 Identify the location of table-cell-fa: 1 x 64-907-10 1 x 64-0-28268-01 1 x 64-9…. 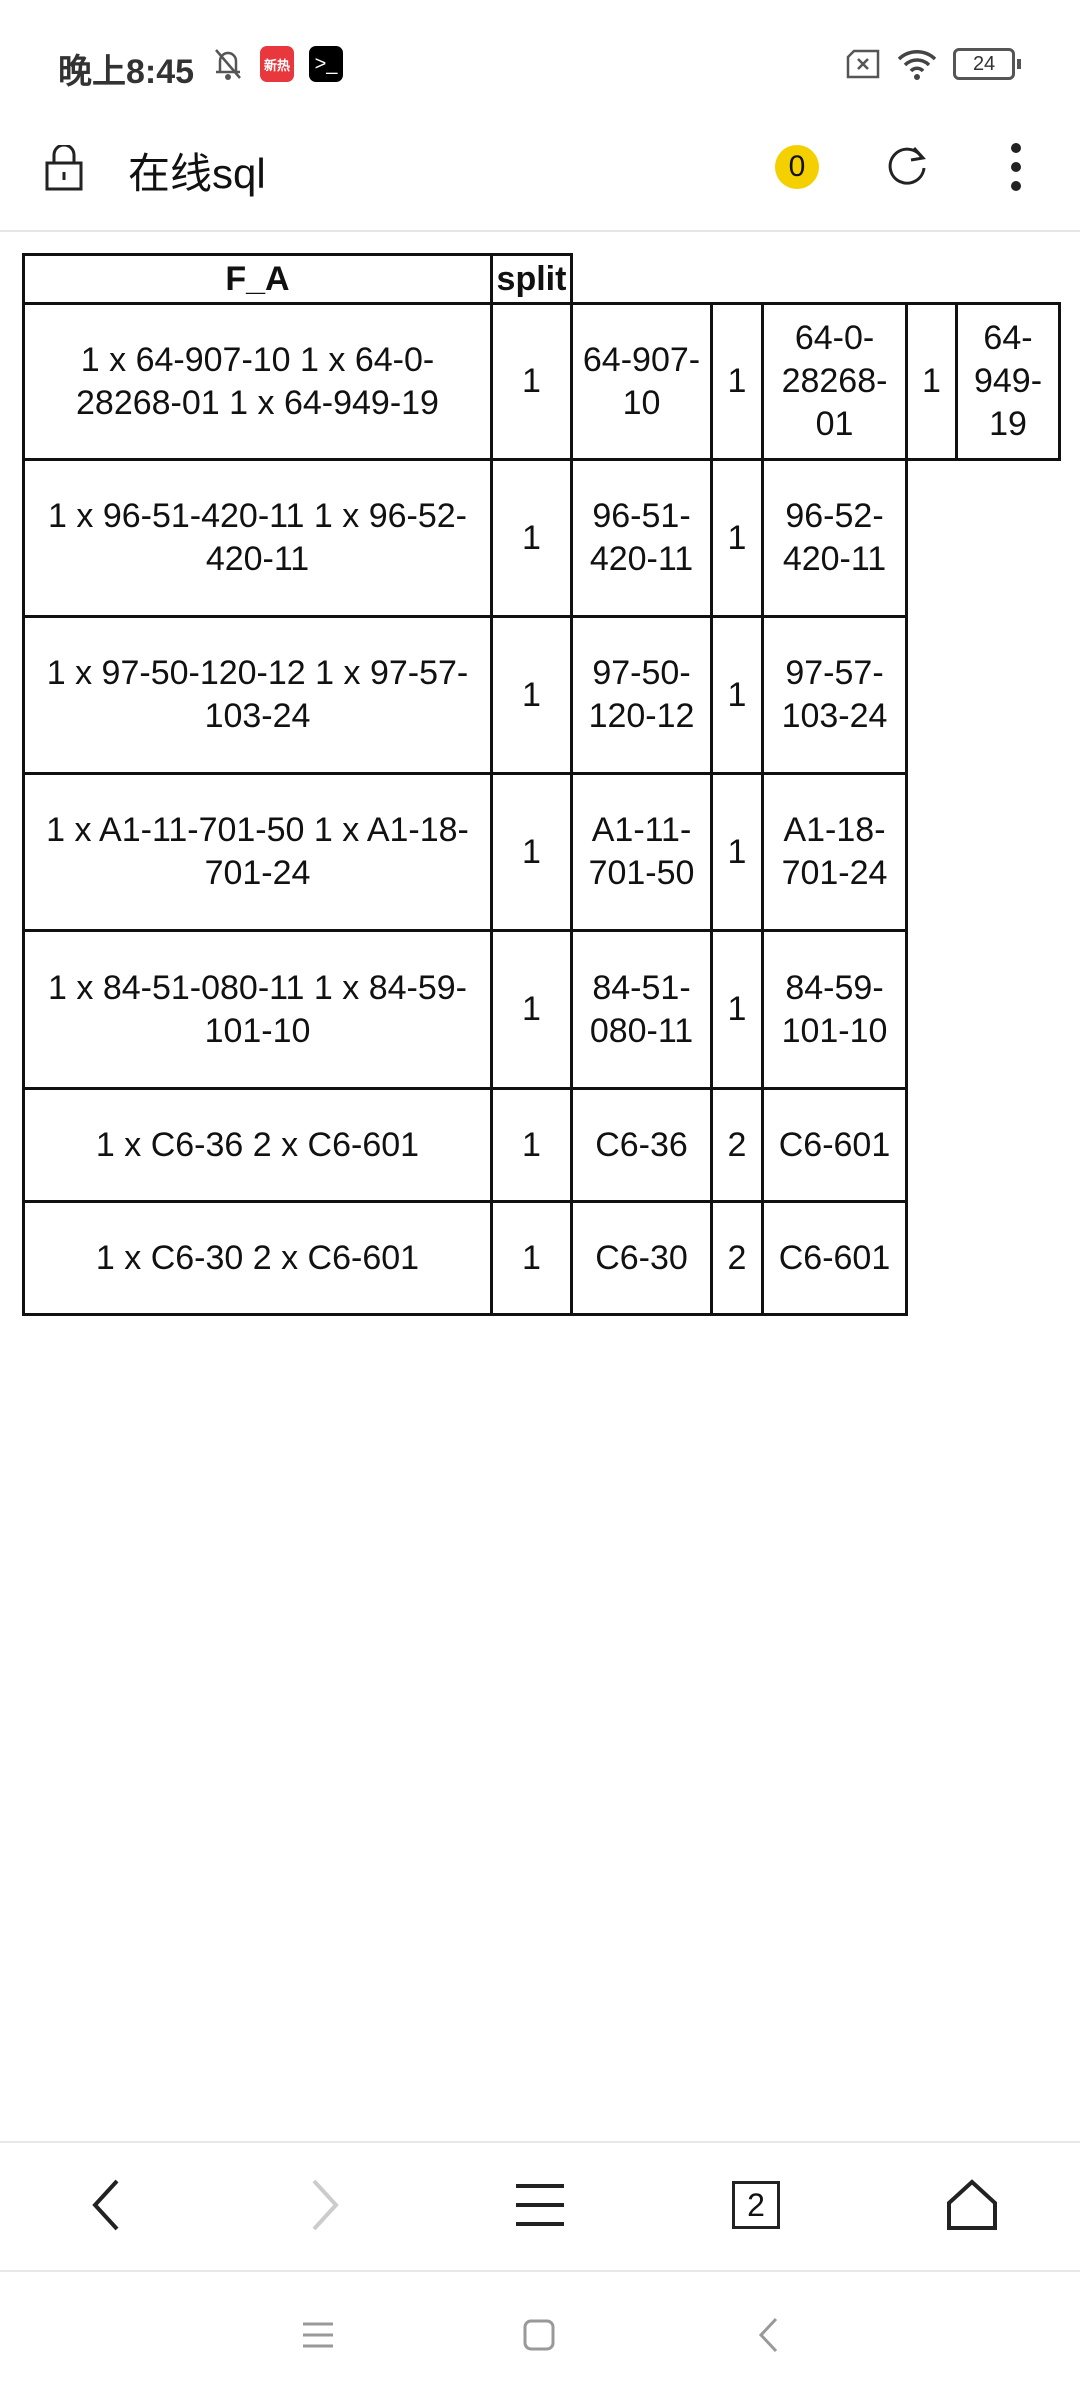
(257, 381).